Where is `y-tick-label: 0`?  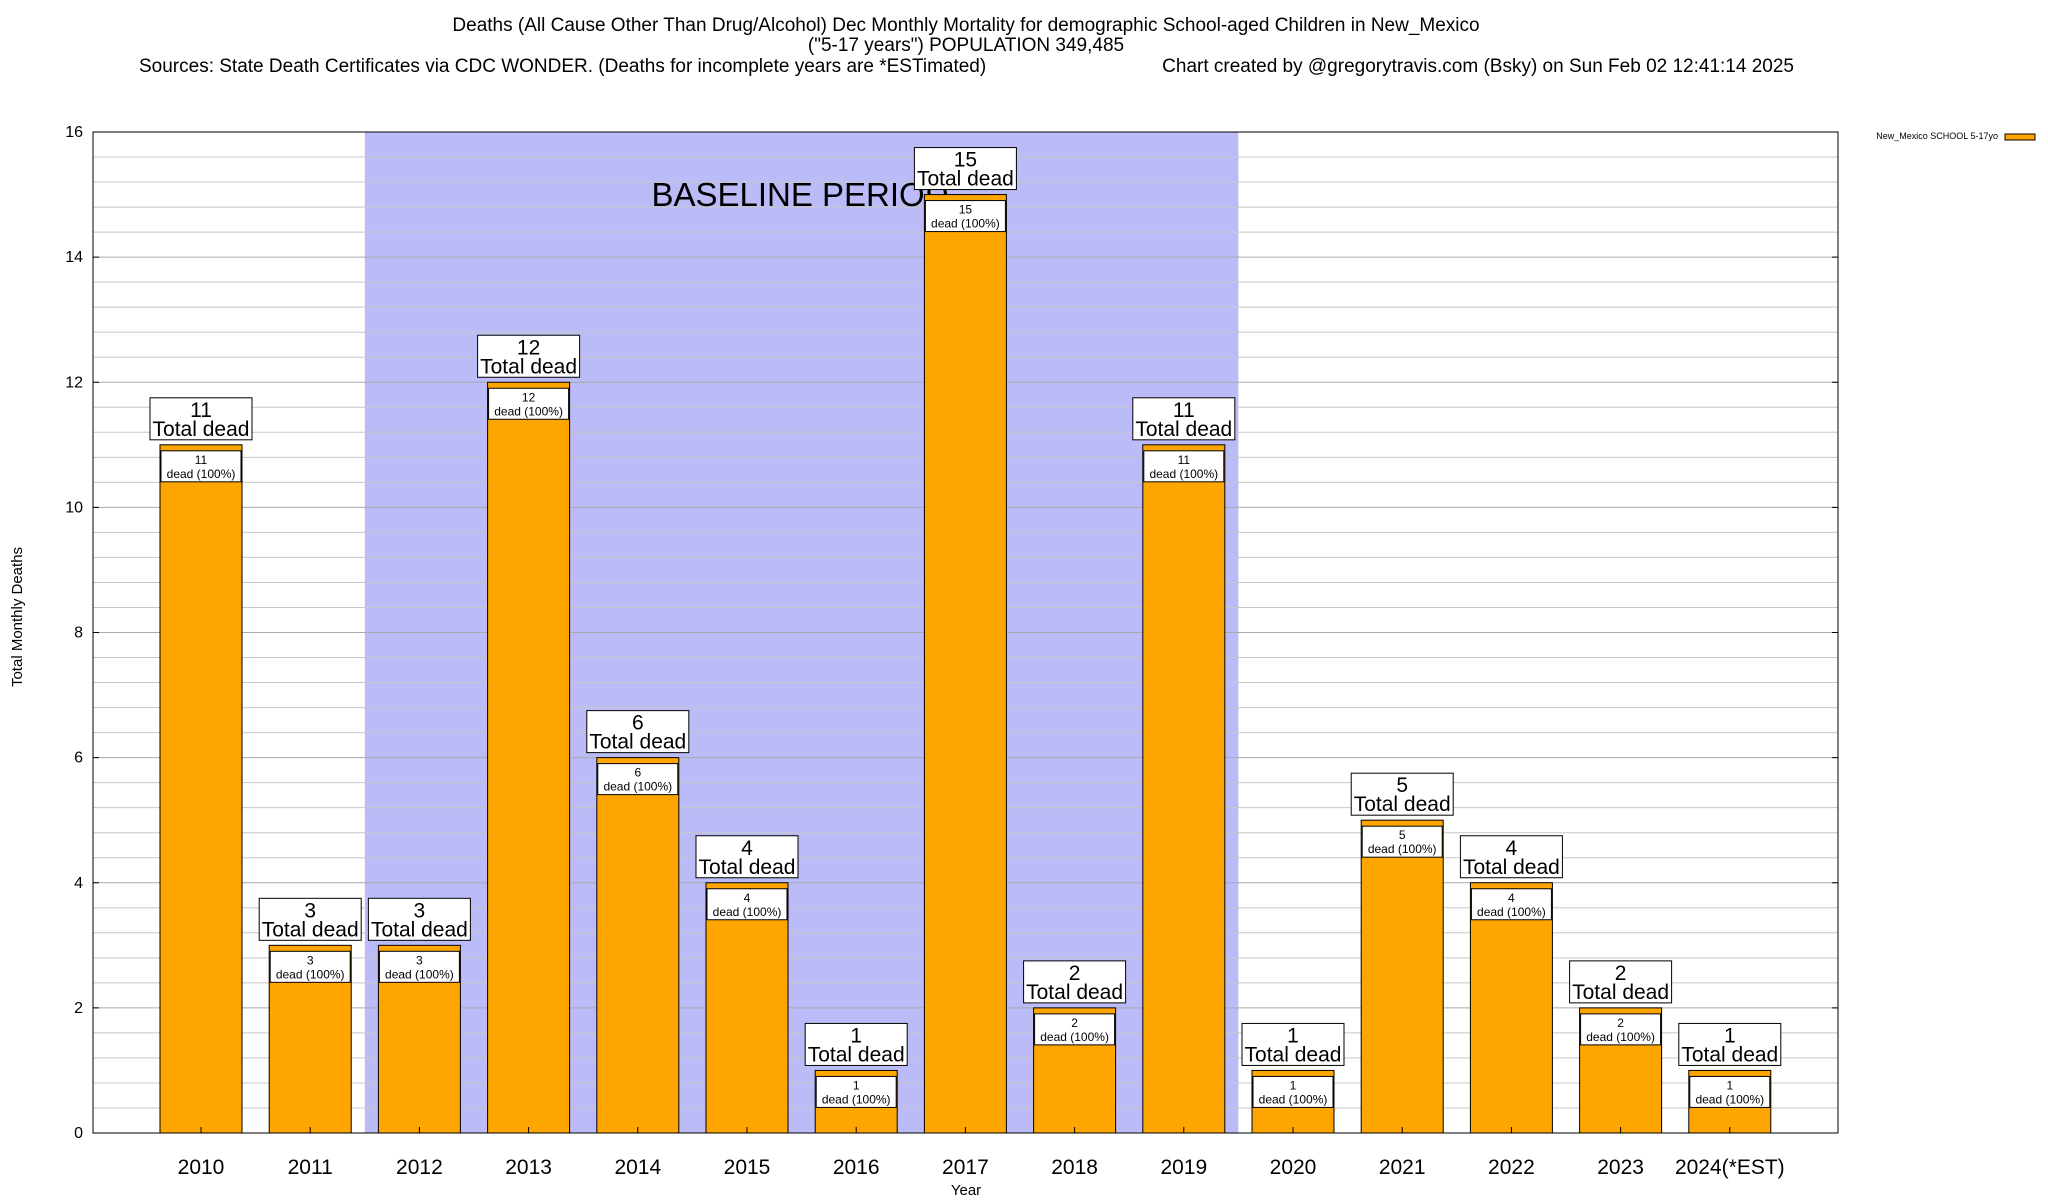
y-tick-label: 0 is located at coordinates (78, 1133).